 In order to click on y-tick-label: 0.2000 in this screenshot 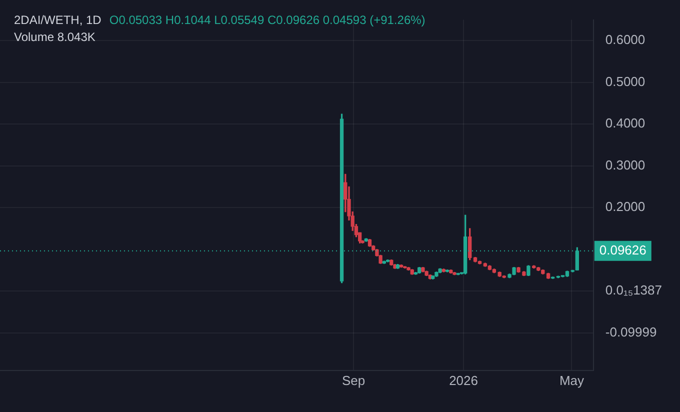, I will do `click(625, 206)`.